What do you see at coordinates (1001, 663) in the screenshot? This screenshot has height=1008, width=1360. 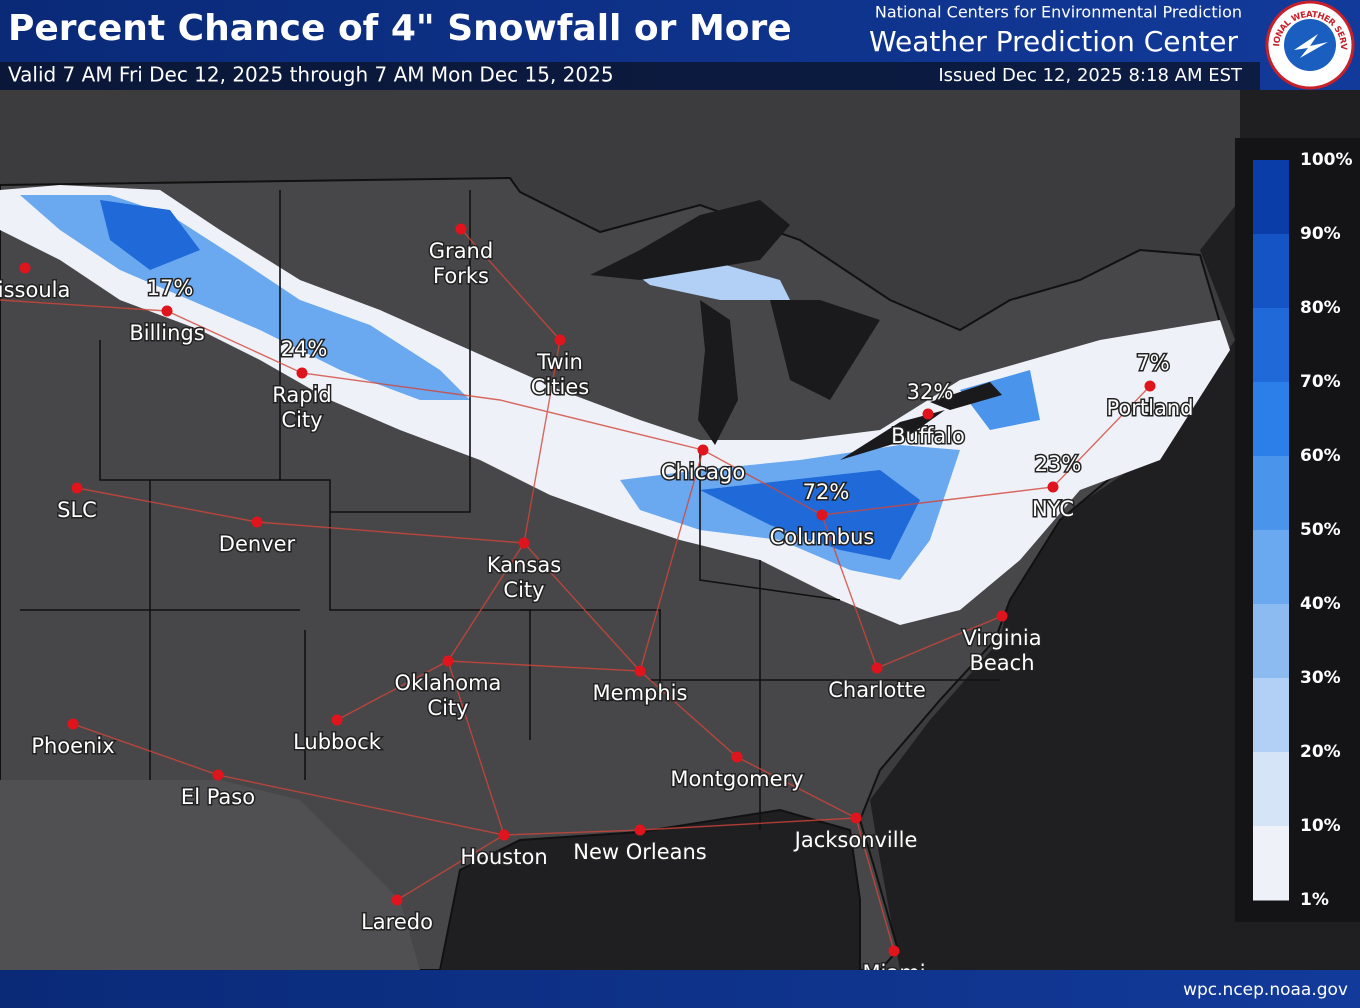 I see `city-label: Beach` at bounding box center [1001, 663].